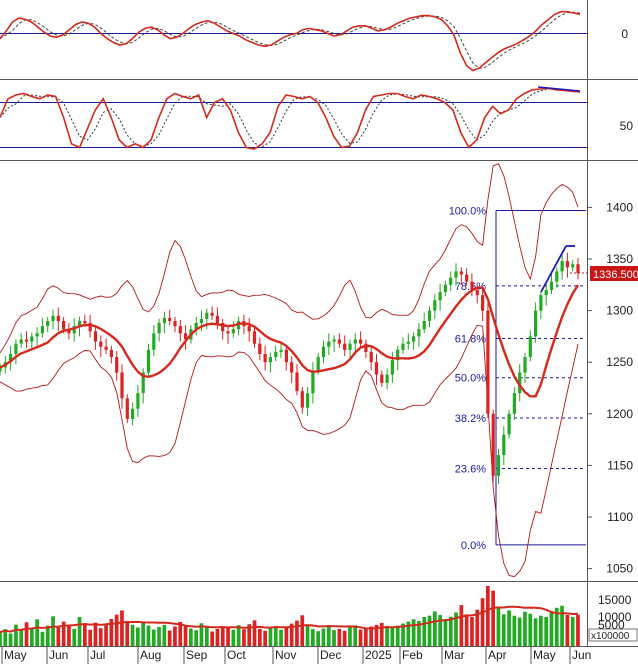 Image resolution: width=638 pixels, height=664 pixels. What do you see at coordinates (620, 517) in the screenshot?
I see `price-tick-label: 1100` at bounding box center [620, 517].